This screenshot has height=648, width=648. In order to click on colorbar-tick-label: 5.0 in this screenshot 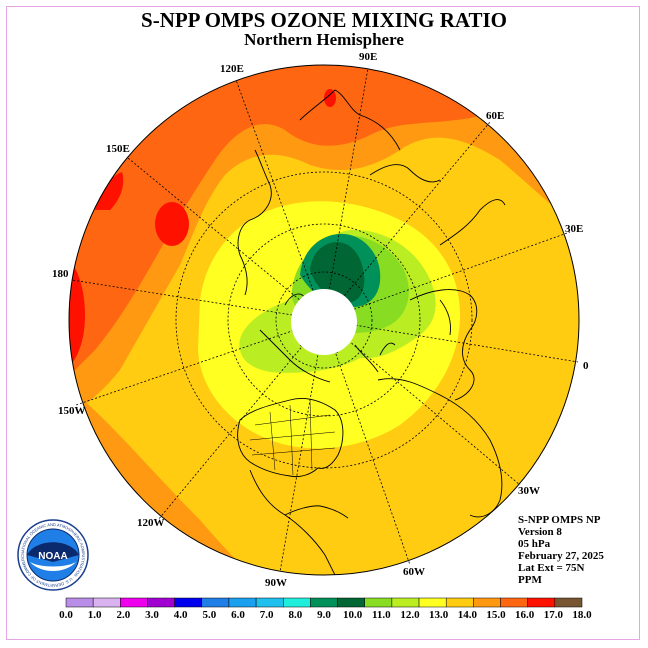, I will do `click(209, 615)`.